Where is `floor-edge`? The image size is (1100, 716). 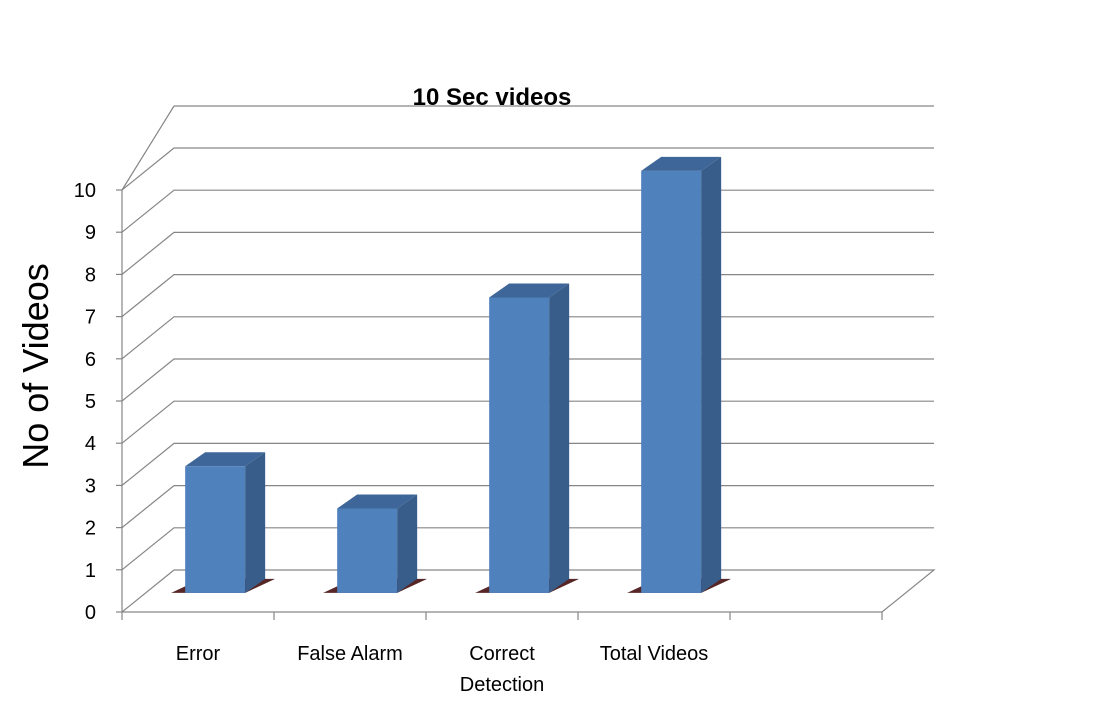 floor-edge is located at coordinates (148, 591).